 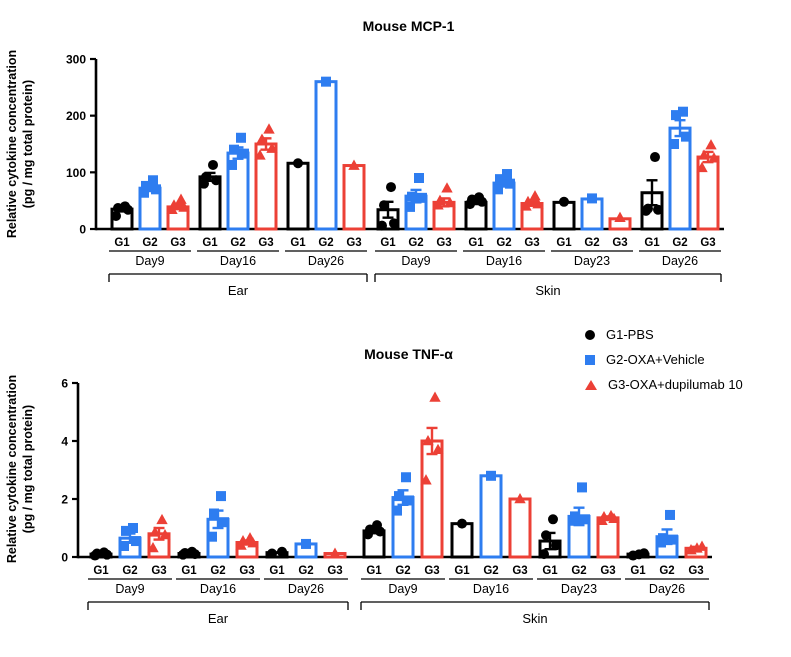 What do you see at coordinates (298, 196) in the screenshot?
I see `bar-g1-day26-ear` at bounding box center [298, 196].